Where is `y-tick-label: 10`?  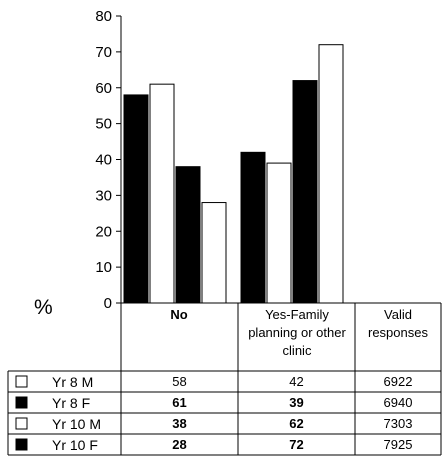 y-tick-label: 10 is located at coordinates (103, 267).